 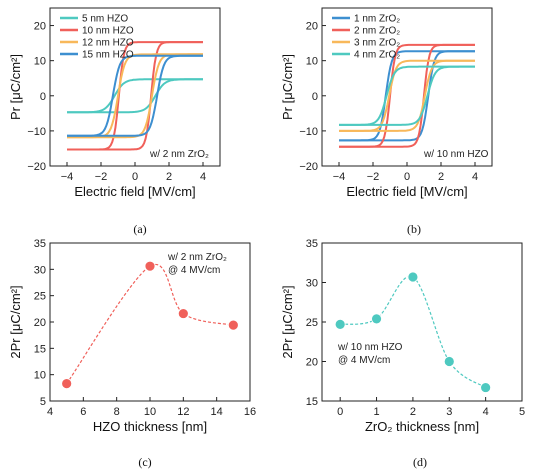 What do you see at coordinates (108, 55) in the screenshot?
I see `legend-label: 15 nm HZO` at bounding box center [108, 55].